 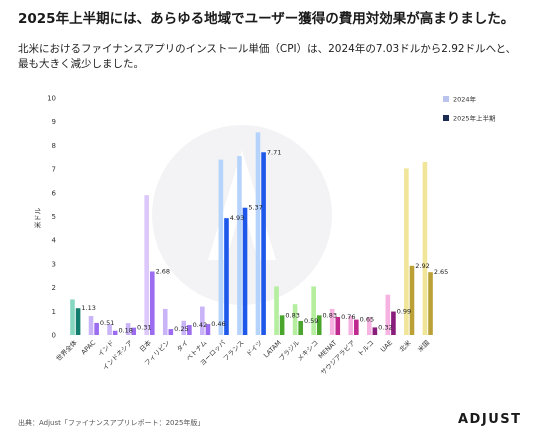 I want to click on y-tick-label: 5, so click(x=54, y=217).